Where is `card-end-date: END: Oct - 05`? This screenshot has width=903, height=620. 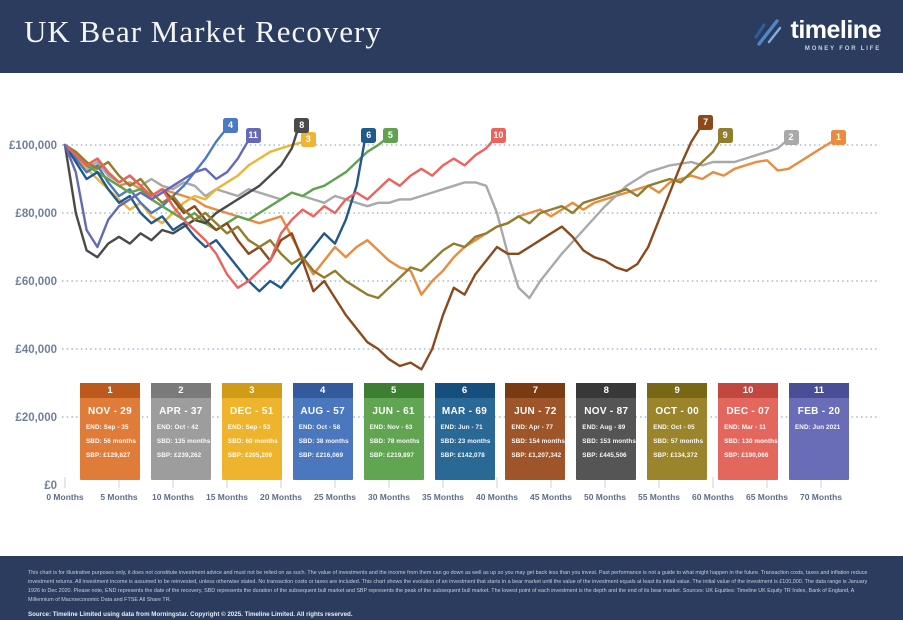 card-end-date: END: Oct - 05 is located at coordinates (674, 427).